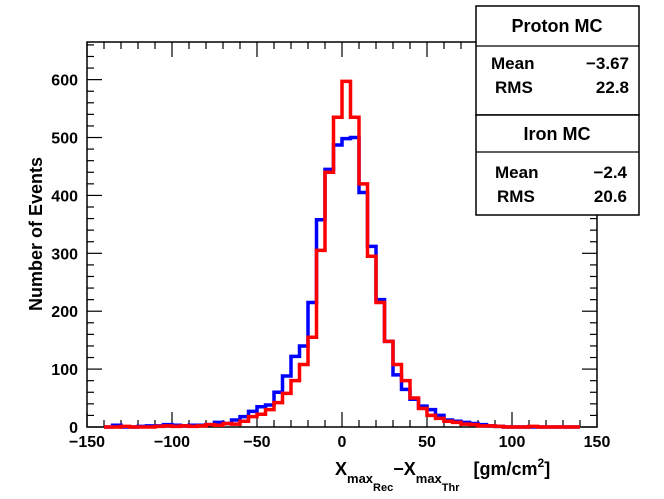 This screenshot has height=499, width=664. I want to click on y-tick-label: 100, so click(64, 370).